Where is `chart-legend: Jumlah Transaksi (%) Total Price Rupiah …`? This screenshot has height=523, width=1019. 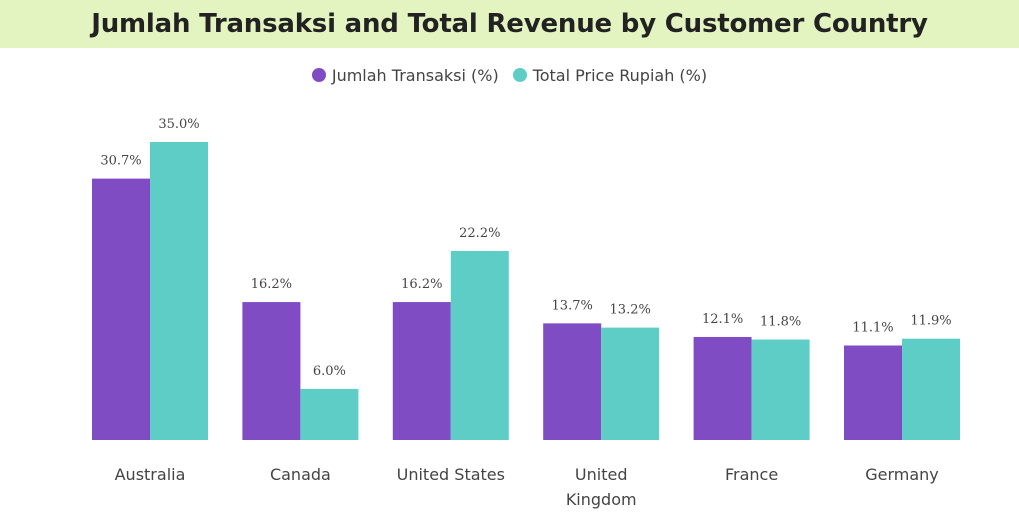 chart-legend: Jumlah Transaksi (%) Total Price Rupiah … is located at coordinates (509, 75).